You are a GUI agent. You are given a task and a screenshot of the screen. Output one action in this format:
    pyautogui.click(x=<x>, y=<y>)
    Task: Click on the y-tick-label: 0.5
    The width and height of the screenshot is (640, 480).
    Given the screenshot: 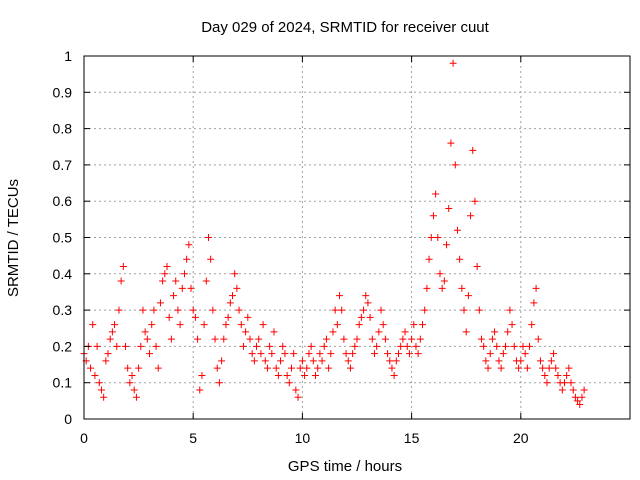 What is the action you would take?
    pyautogui.click(x=63, y=238)
    